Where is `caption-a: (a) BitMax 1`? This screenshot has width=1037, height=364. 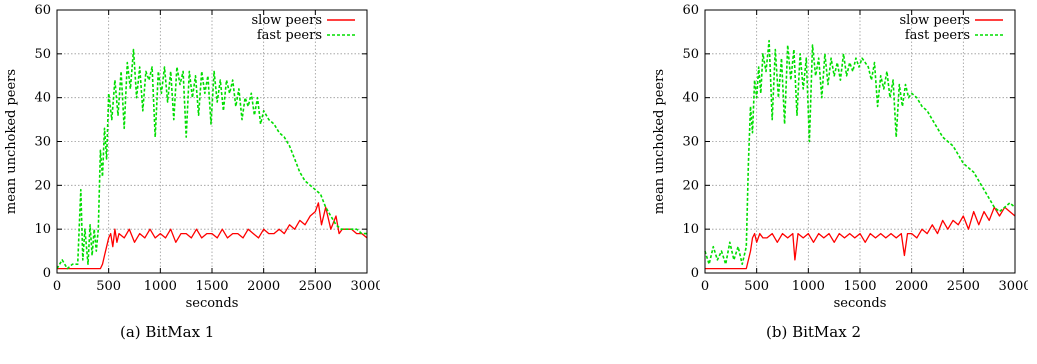 caption-a: (a) BitMax 1 is located at coordinates (167, 332).